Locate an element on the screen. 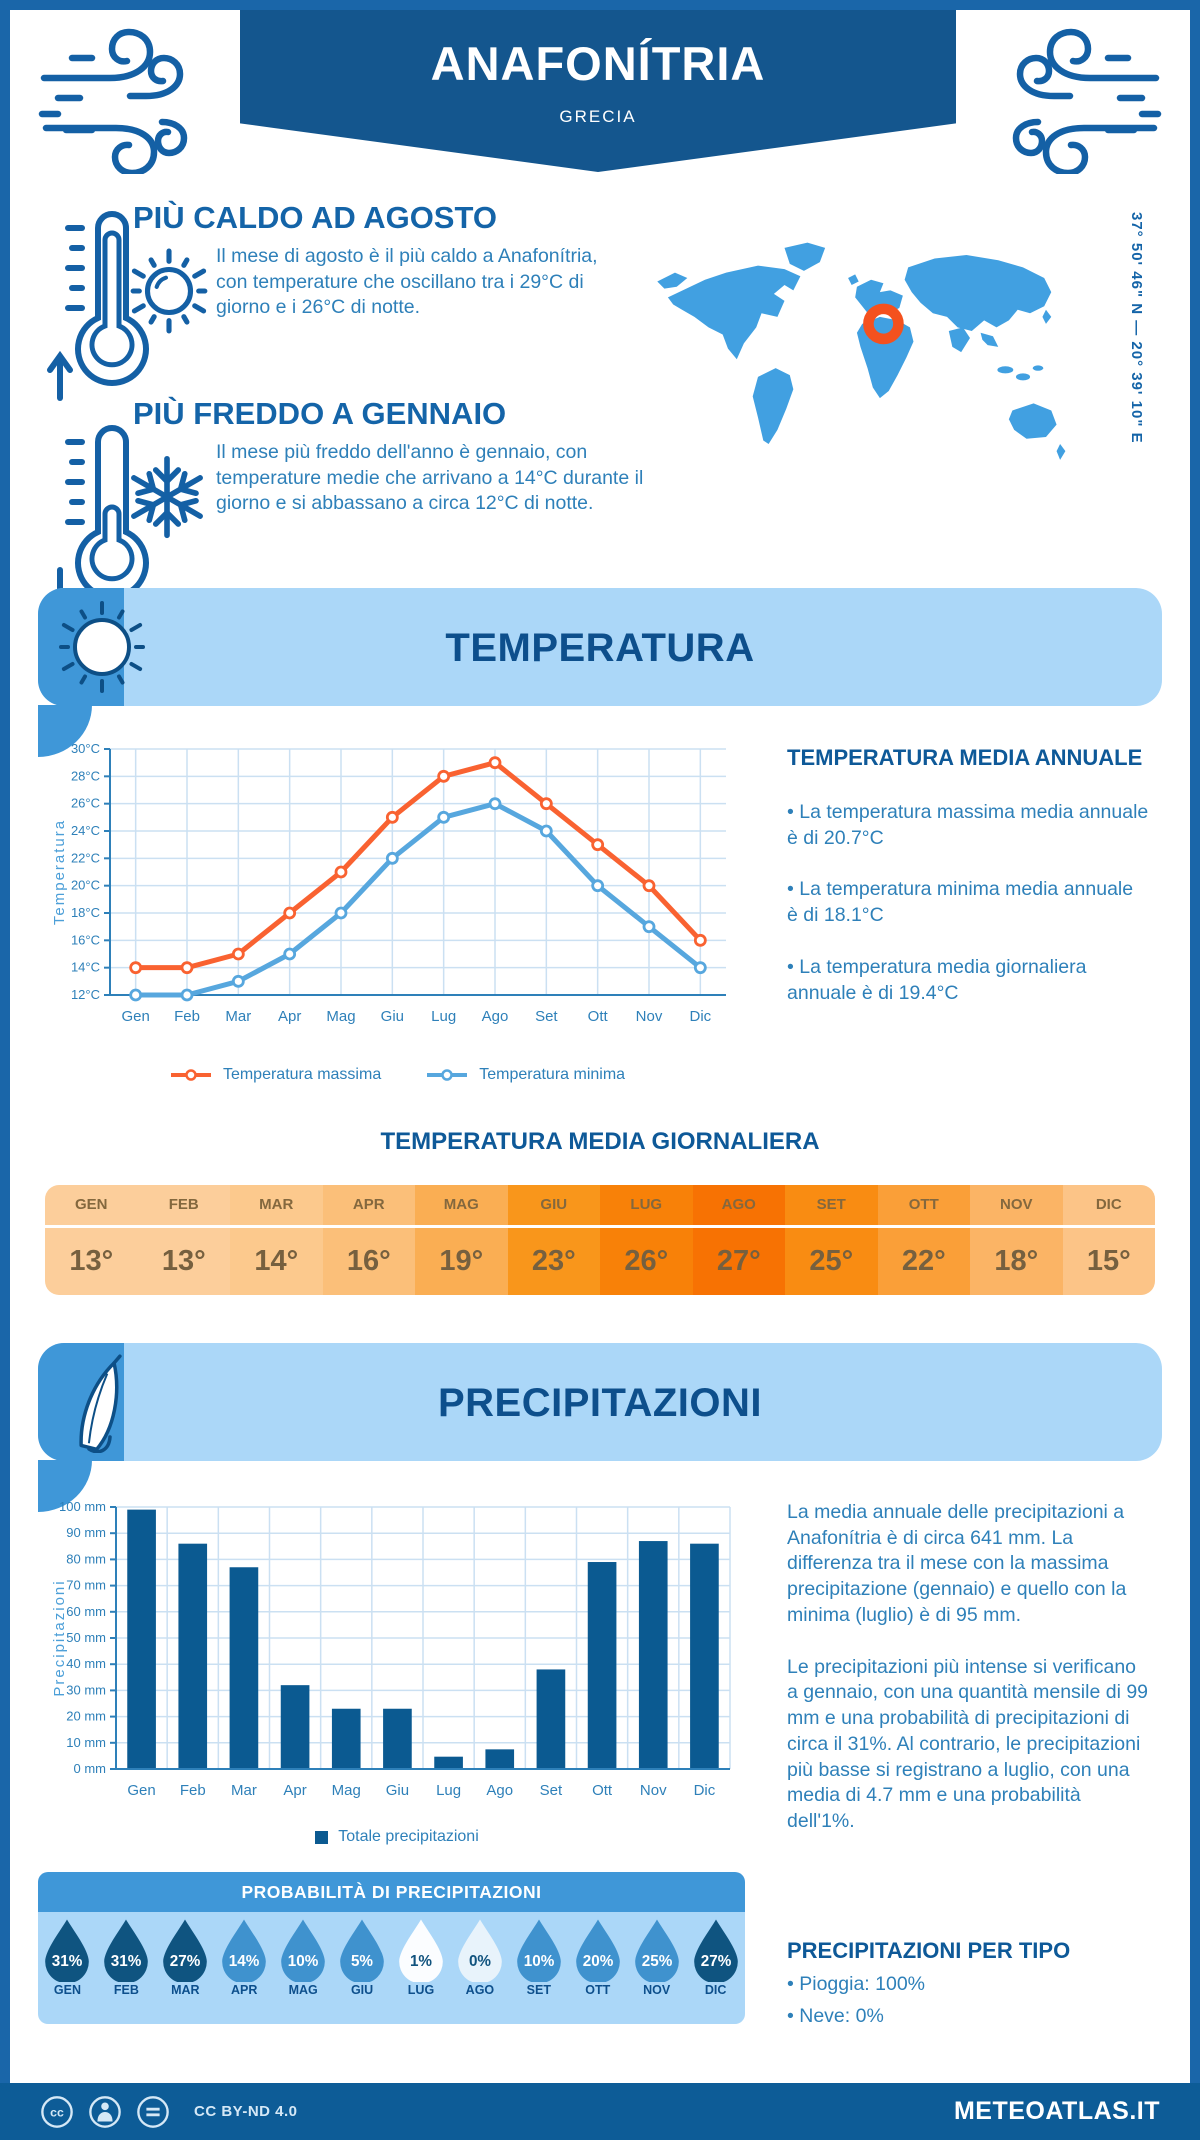 This screenshot has height=2140, width=1200. table-temperature-value: 15° is located at coordinates (1108, 1261).